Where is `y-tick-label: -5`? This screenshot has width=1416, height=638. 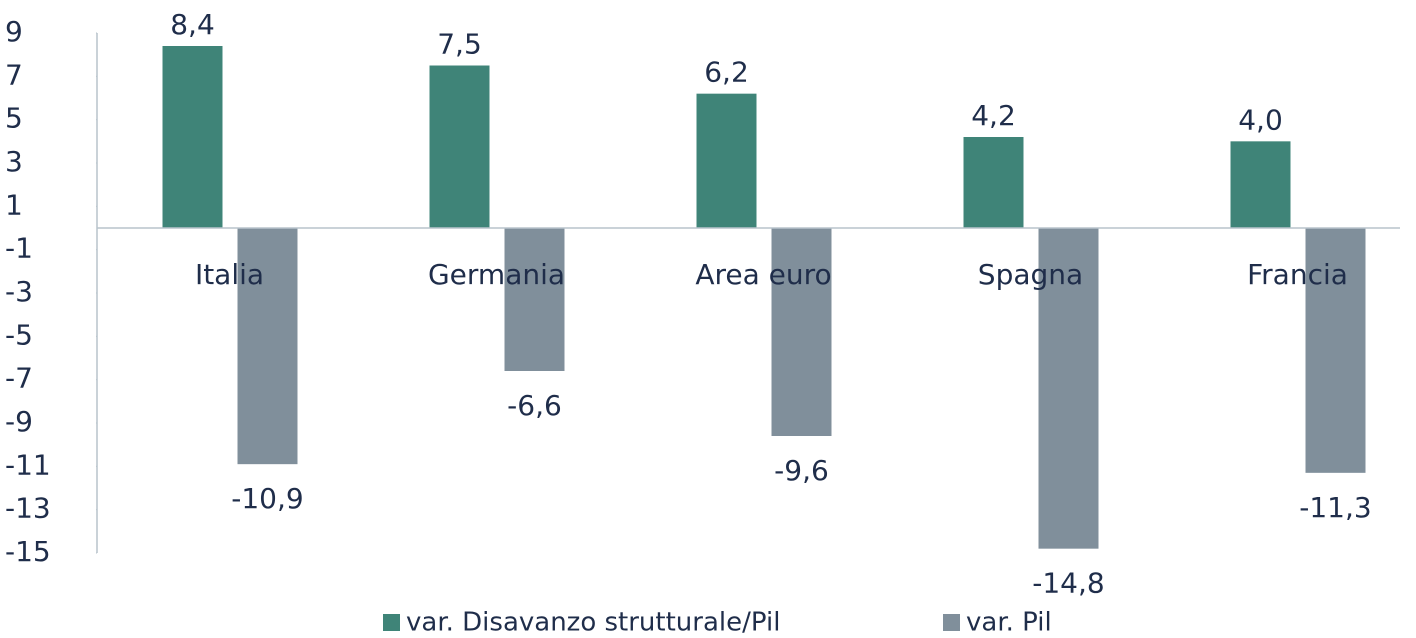 y-tick-label: -5 is located at coordinates (19, 334).